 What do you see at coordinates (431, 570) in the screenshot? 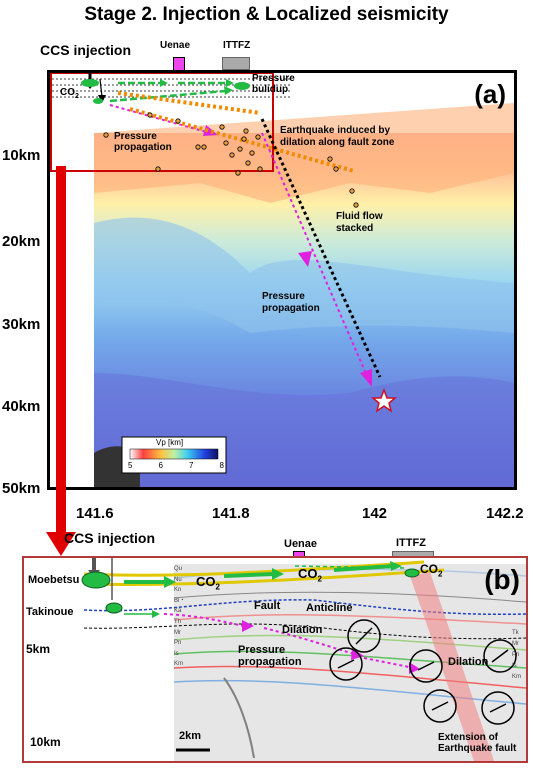
I see `co2-label-b3: CO2` at bounding box center [431, 570].